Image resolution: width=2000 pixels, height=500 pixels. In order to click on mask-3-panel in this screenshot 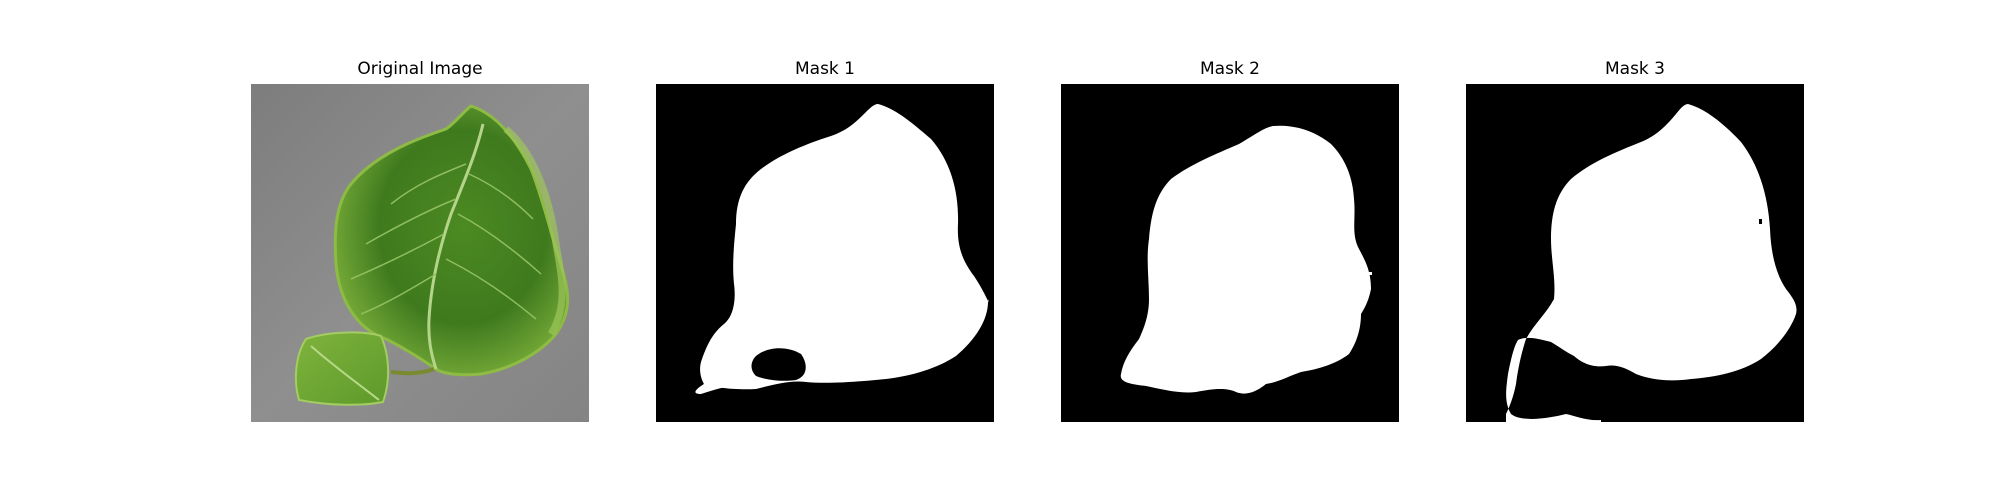, I will do `click(1635, 253)`.